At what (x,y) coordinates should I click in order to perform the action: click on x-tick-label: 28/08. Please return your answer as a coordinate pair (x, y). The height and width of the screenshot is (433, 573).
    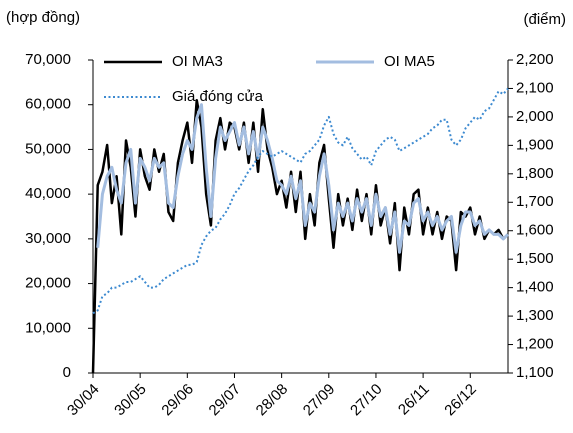
    Looking at the image, I should click on (272, 400).